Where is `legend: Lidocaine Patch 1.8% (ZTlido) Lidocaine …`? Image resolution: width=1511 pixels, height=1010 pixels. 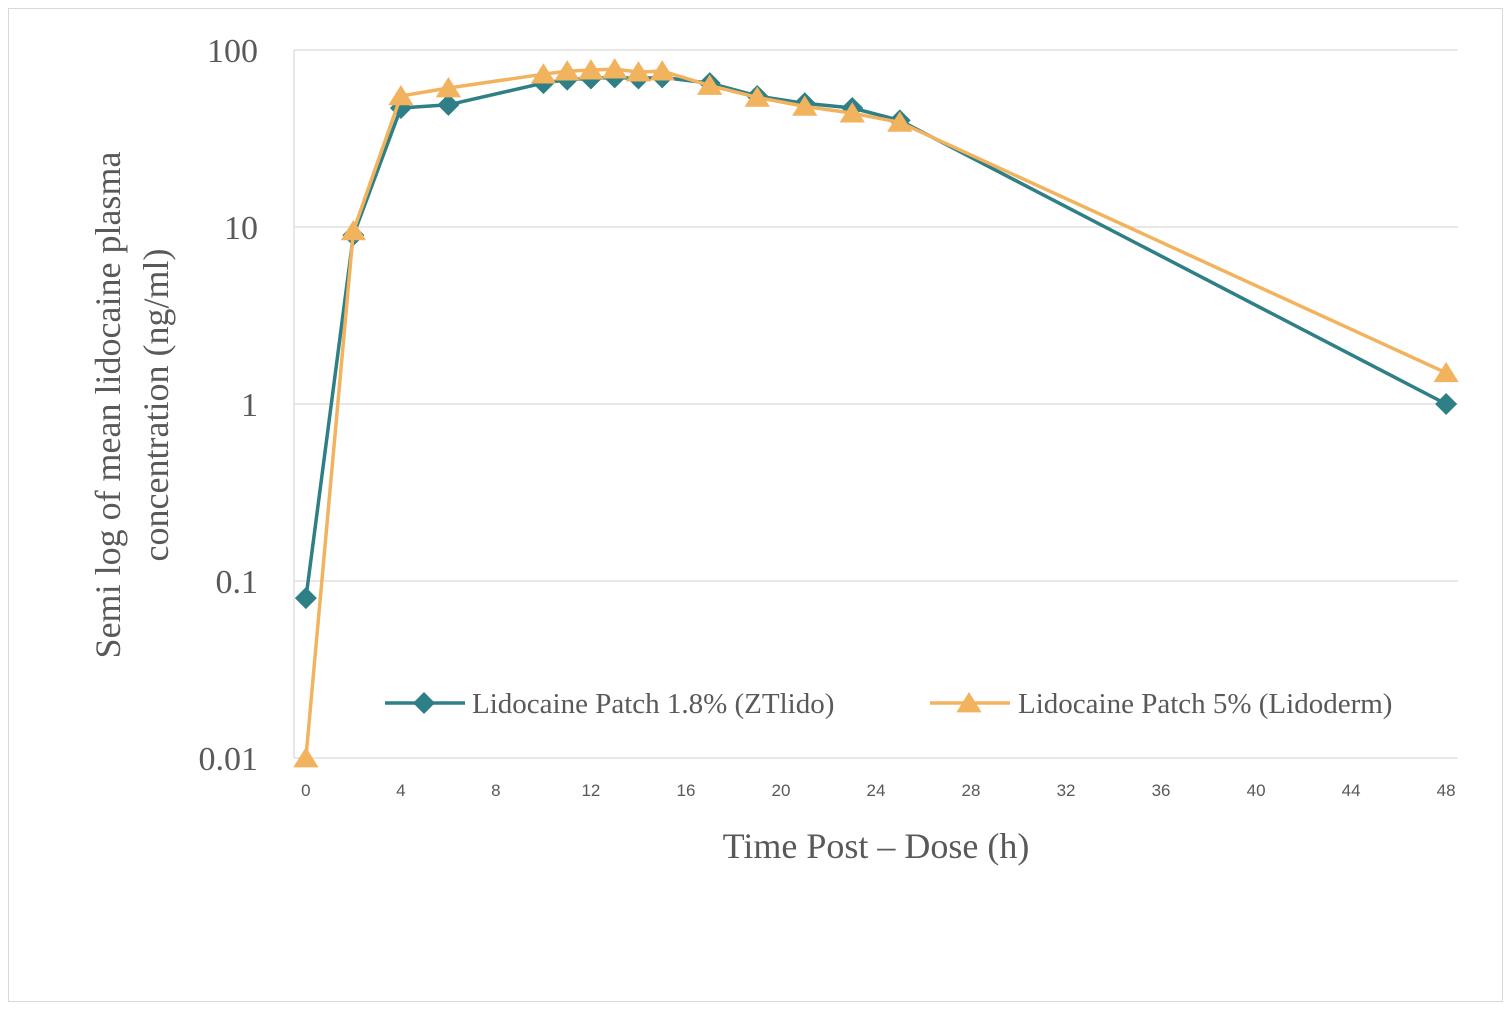 legend: Lidocaine Patch 1.8% (ZTlido) Lidocaine … is located at coordinates (888, 704).